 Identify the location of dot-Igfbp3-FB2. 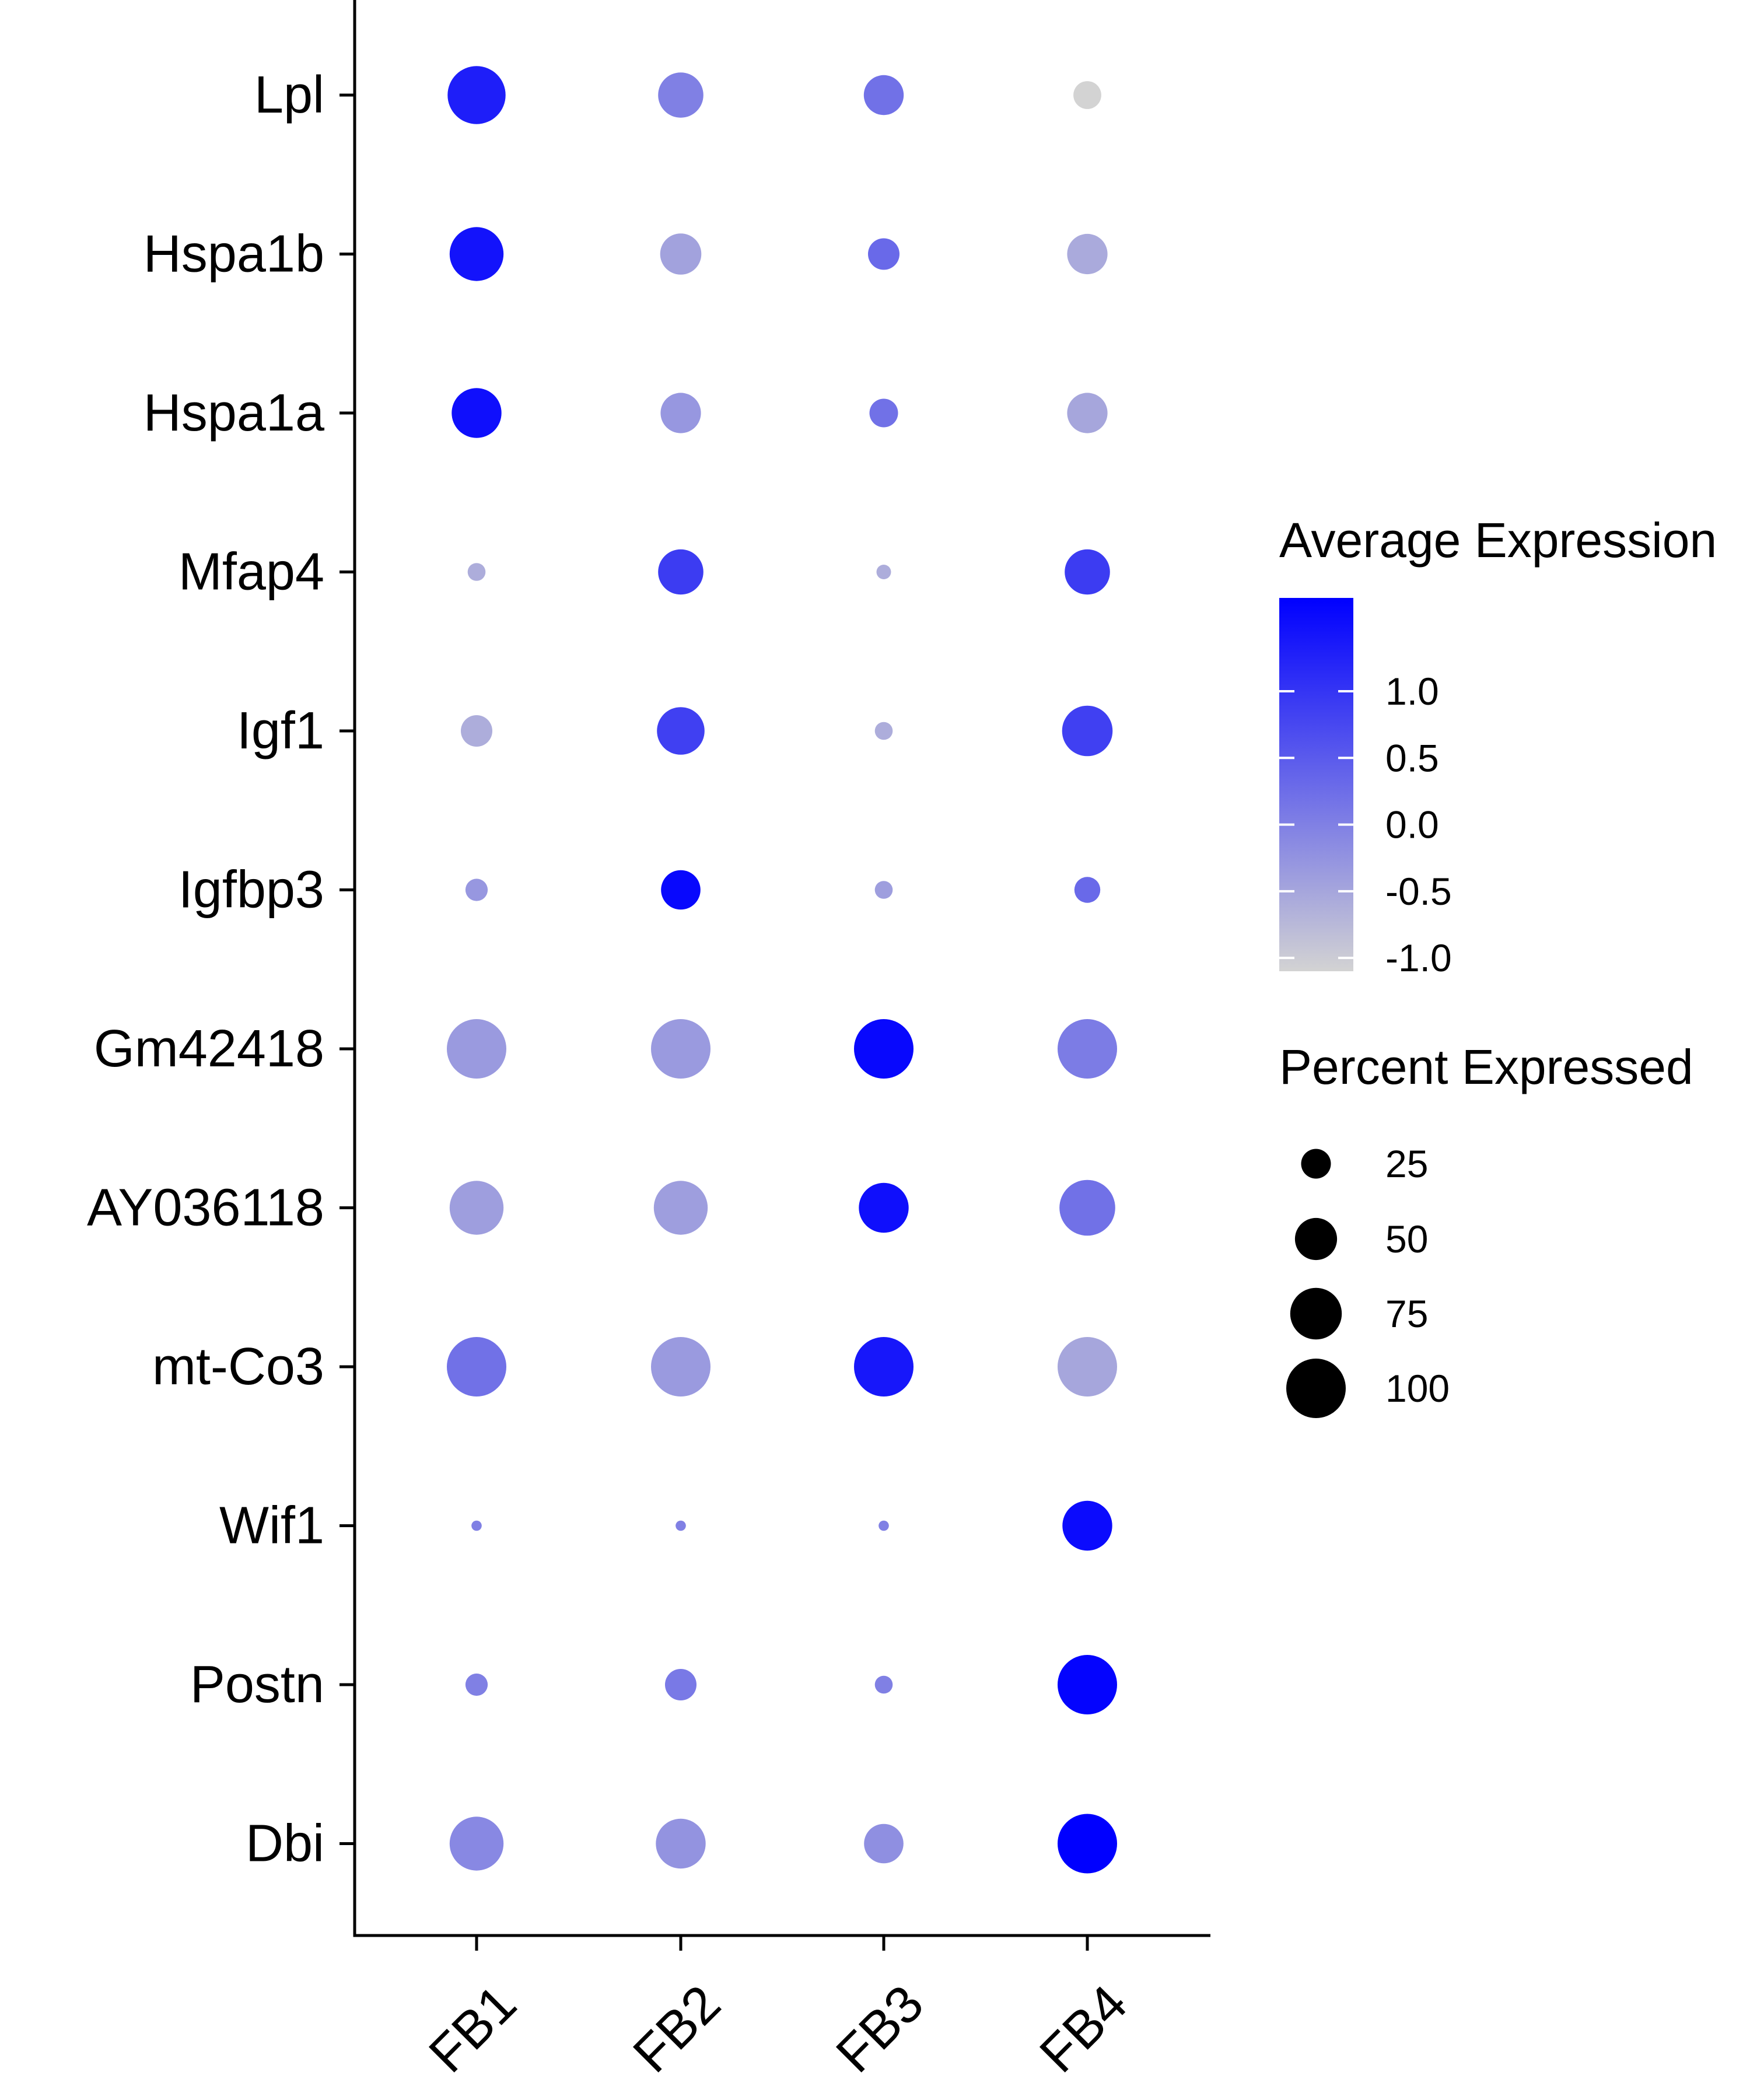
(681, 890).